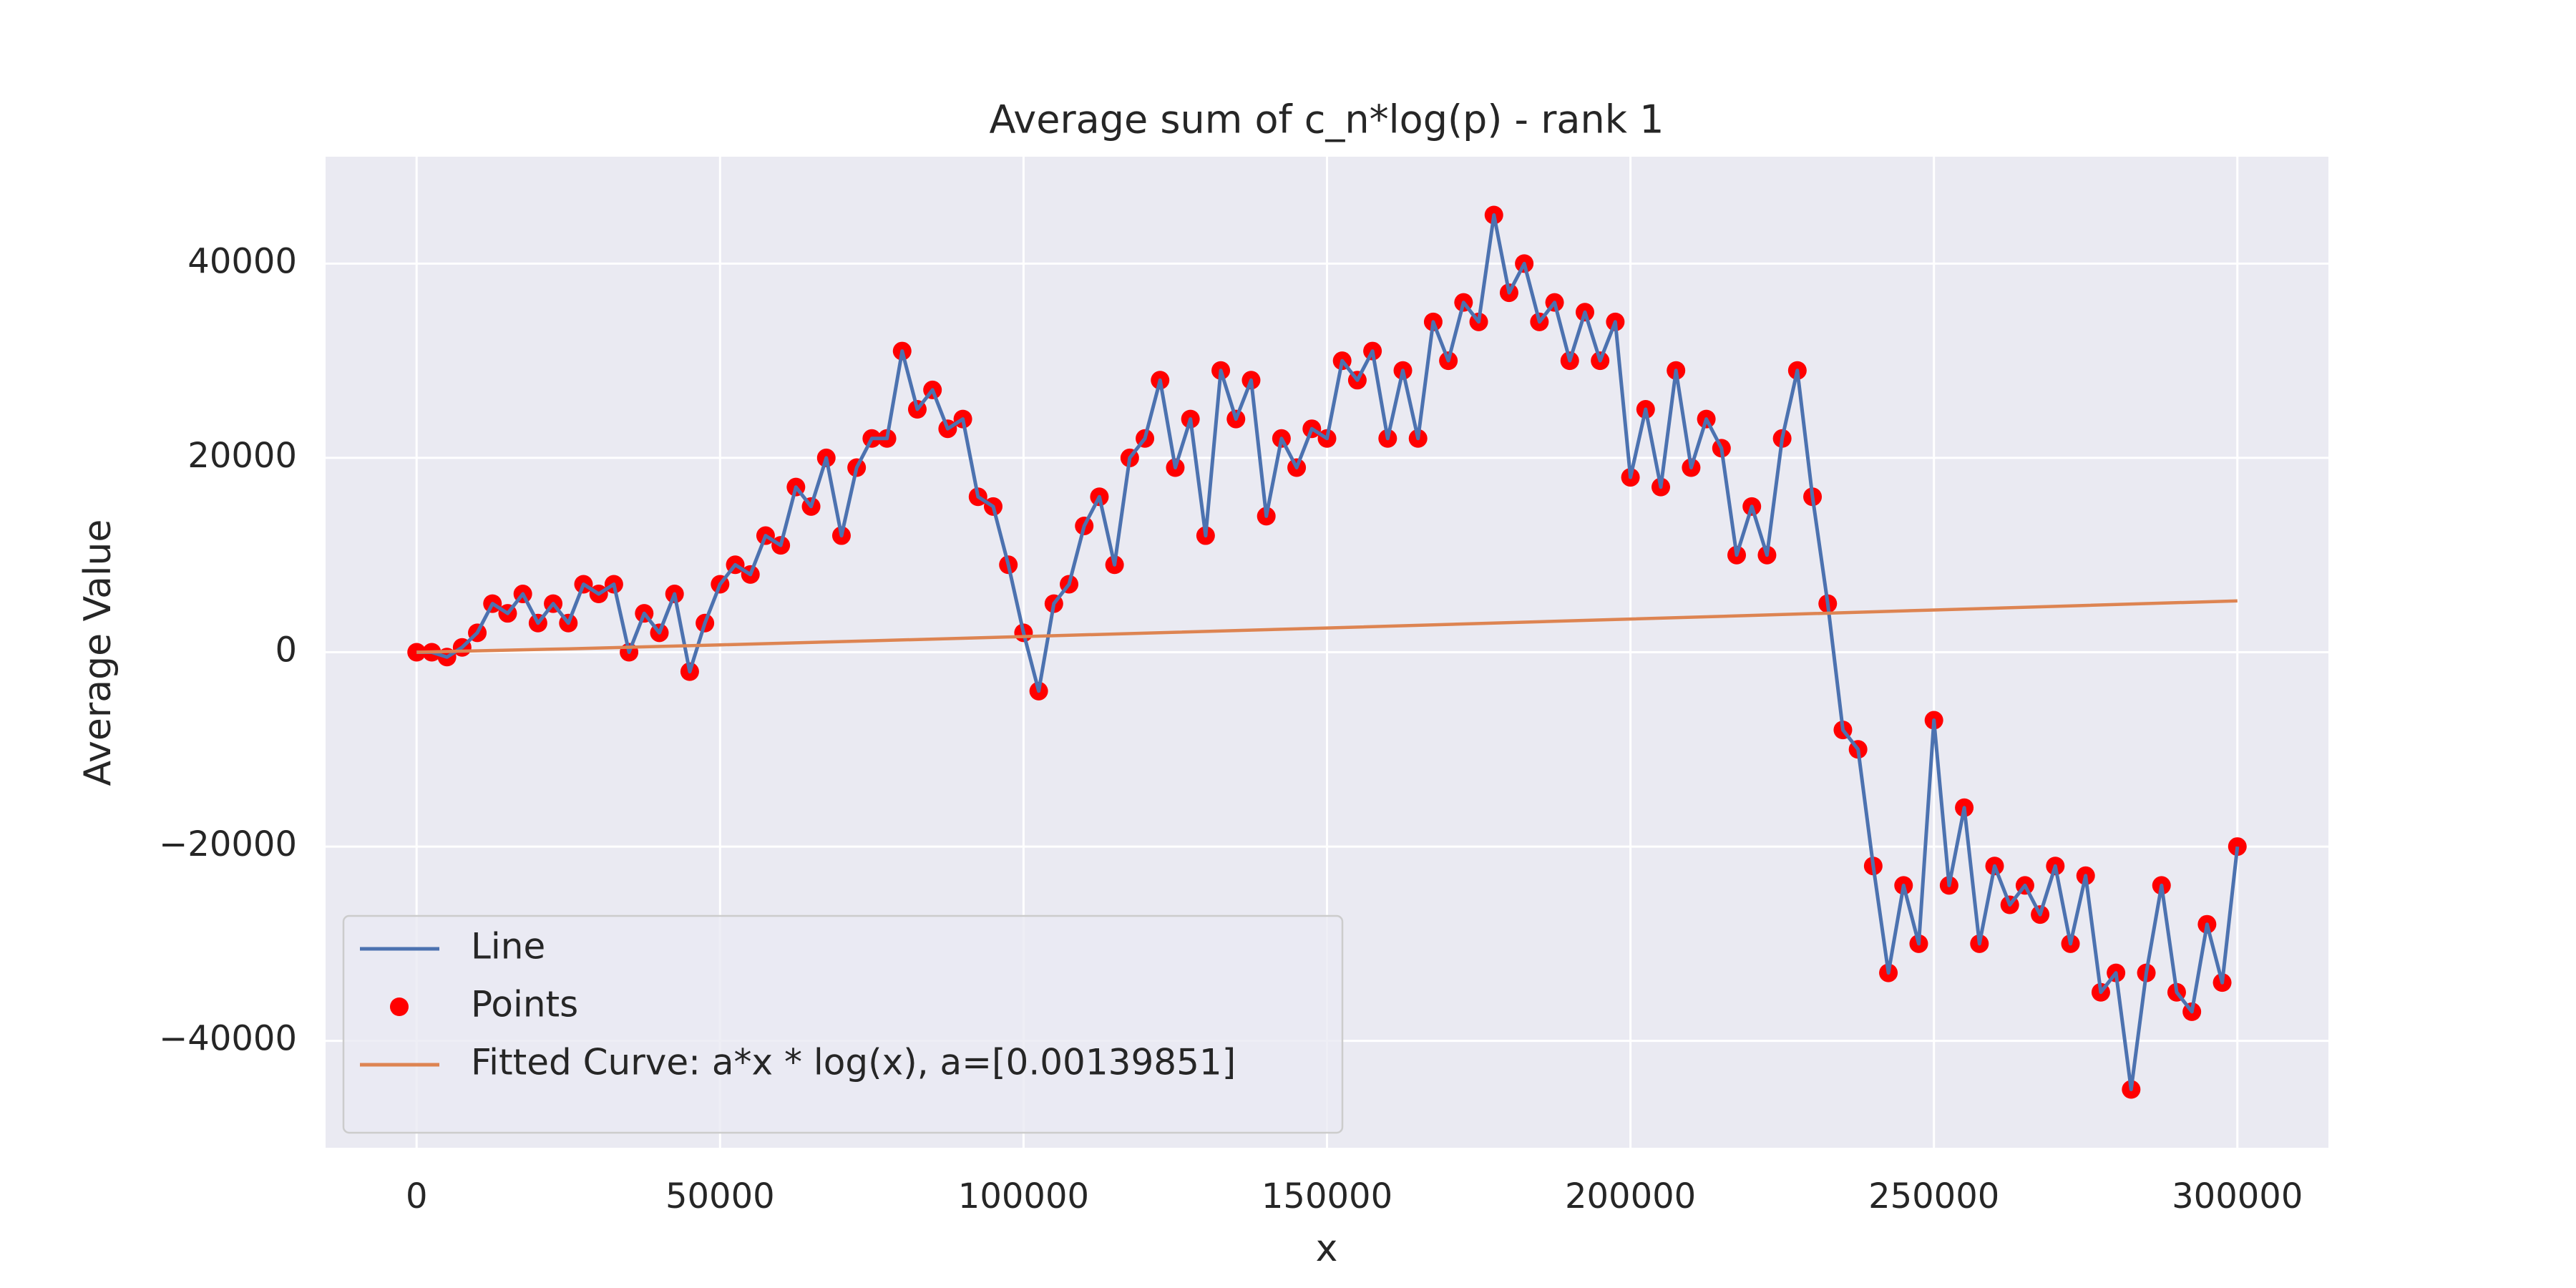 The width and height of the screenshot is (2576, 1288). What do you see at coordinates (417, 1196) in the screenshot?
I see `x-tick-label: 0` at bounding box center [417, 1196].